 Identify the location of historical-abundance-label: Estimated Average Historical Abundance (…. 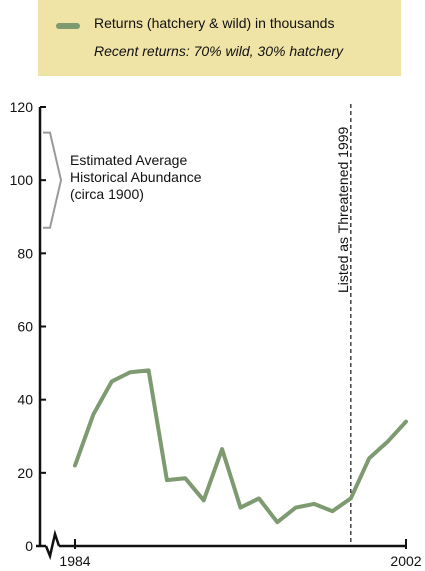
(137, 177).